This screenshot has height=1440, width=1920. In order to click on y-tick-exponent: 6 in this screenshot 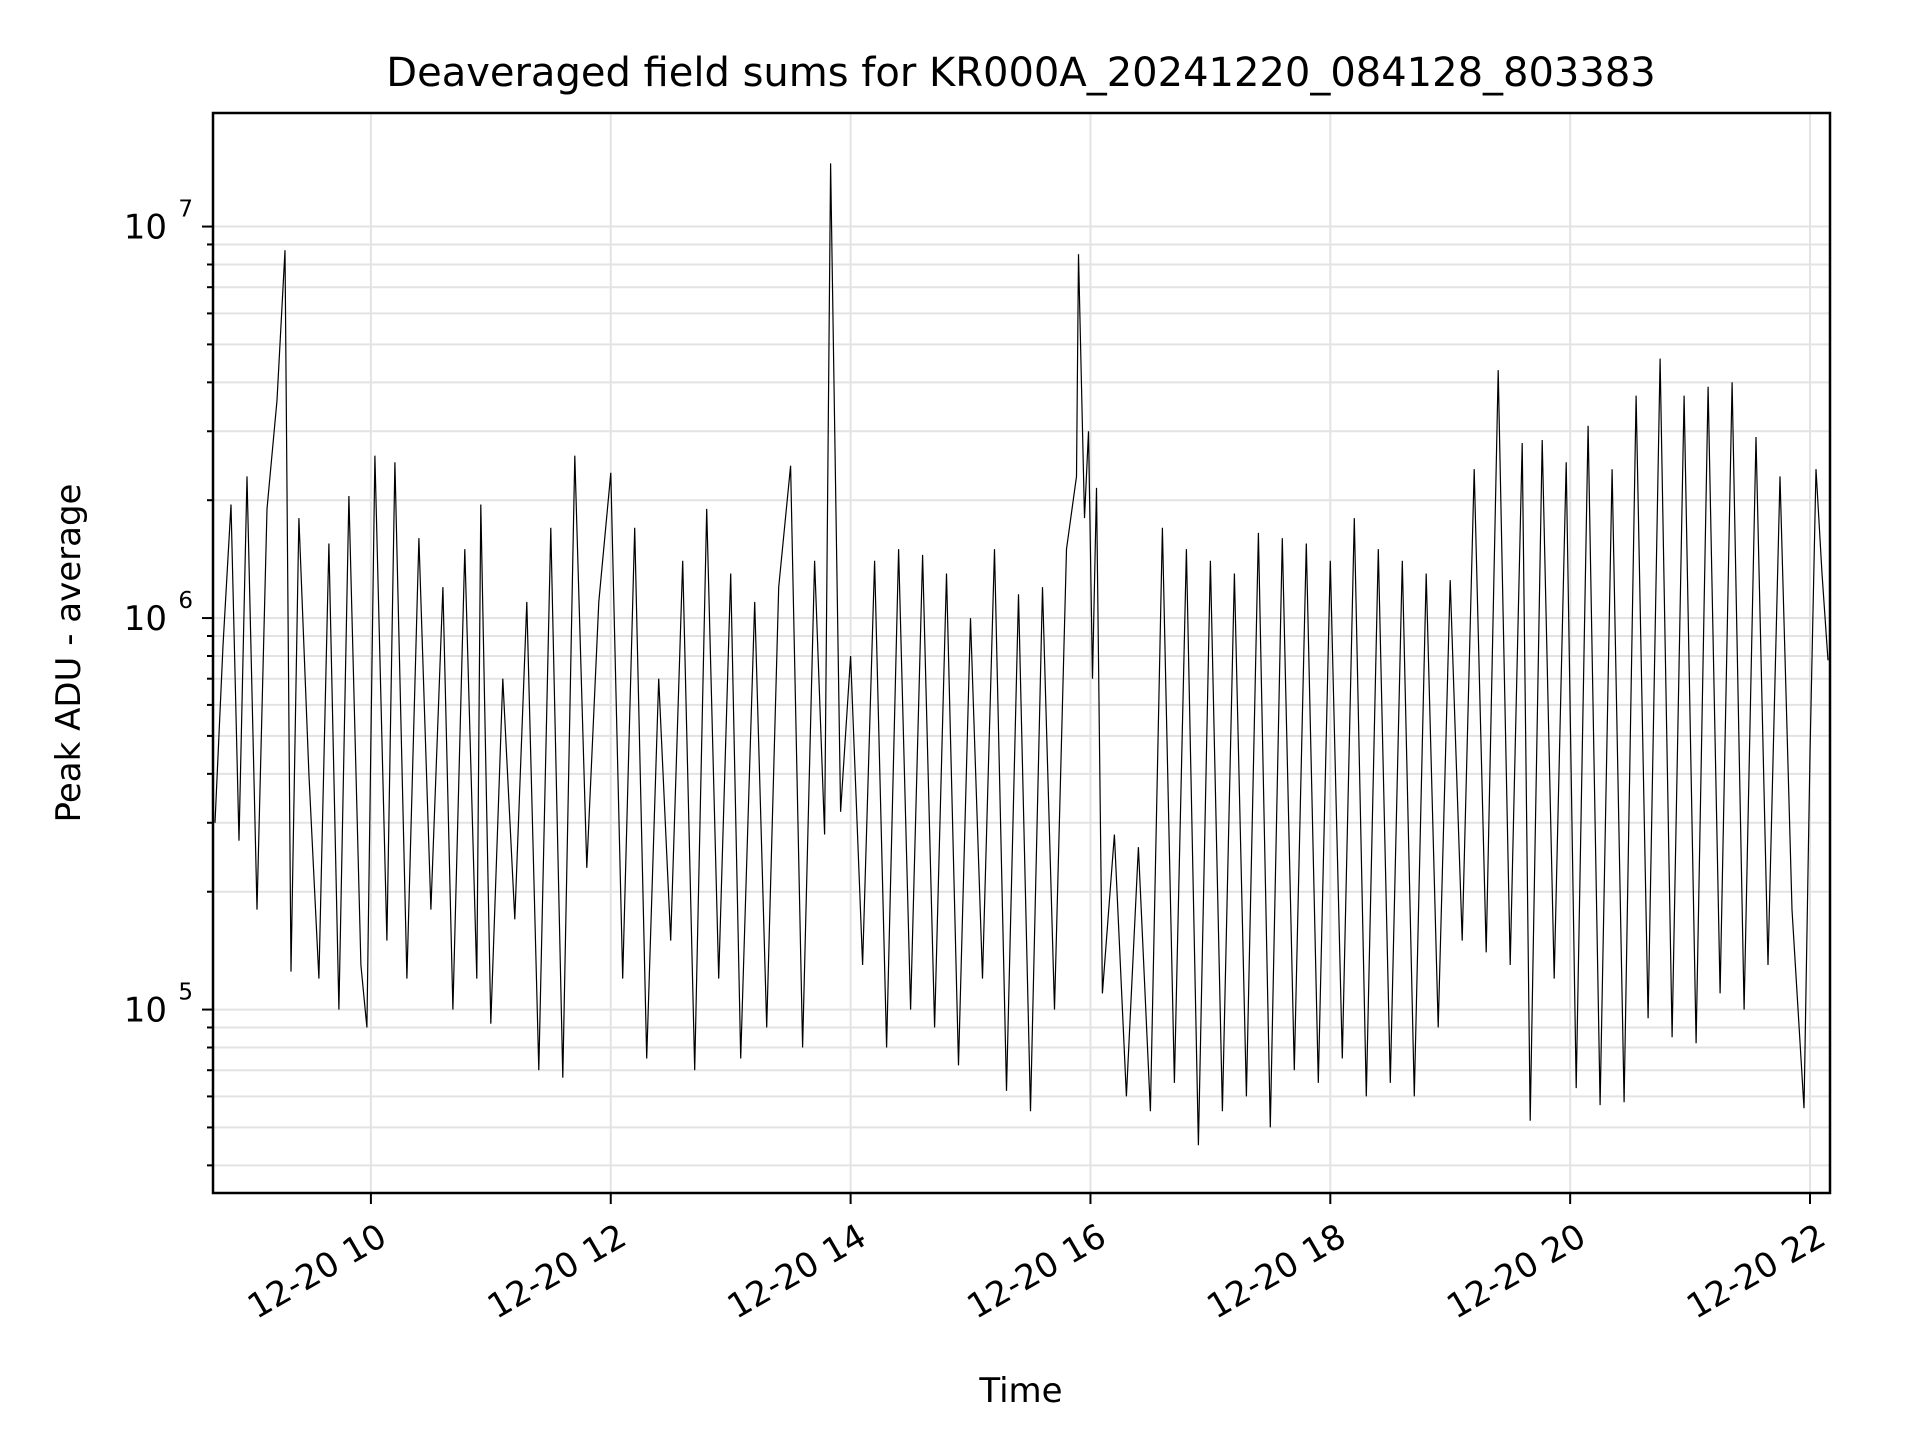, I will do `click(185, 601)`.